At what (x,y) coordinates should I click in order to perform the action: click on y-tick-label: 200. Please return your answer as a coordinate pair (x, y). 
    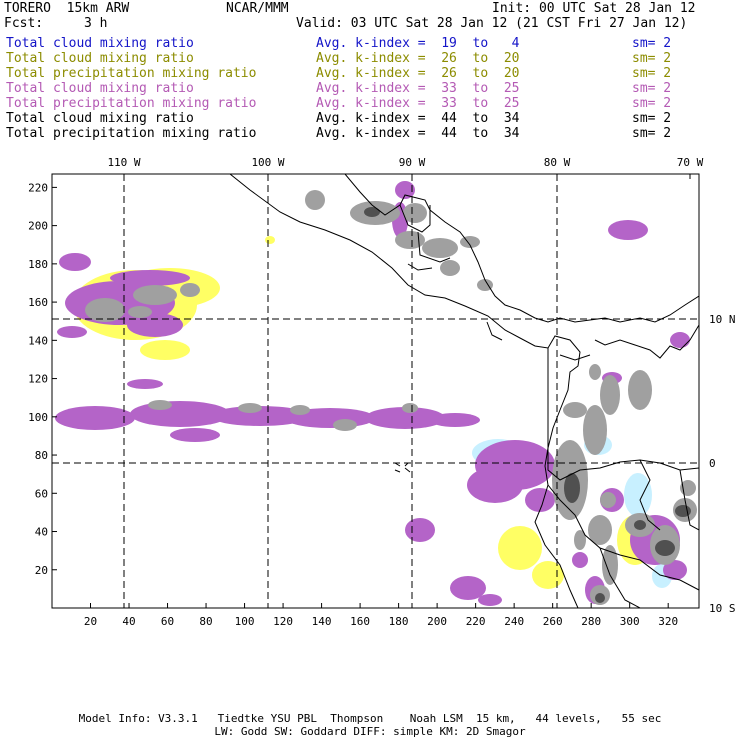
    Looking at the image, I should click on (38, 226).